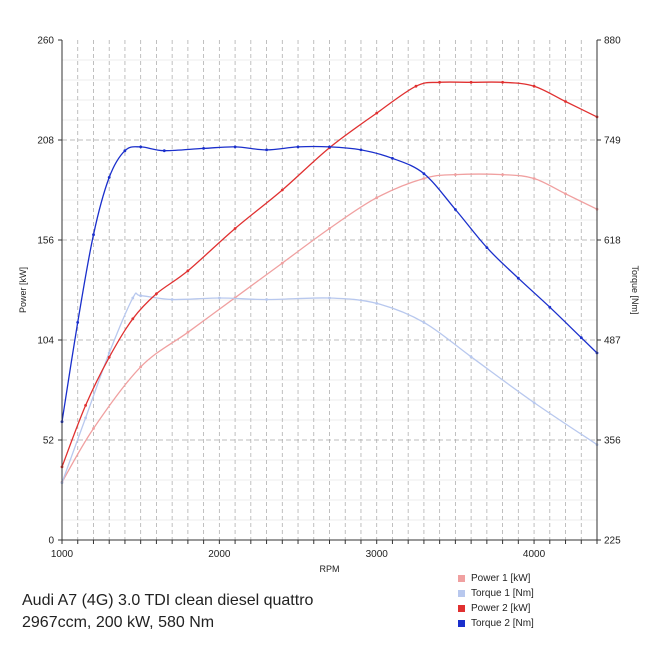 The height and width of the screenshot is (650, 650). I want to click on legend-item-power-1: Power 1 [kW], so click(496, 578).